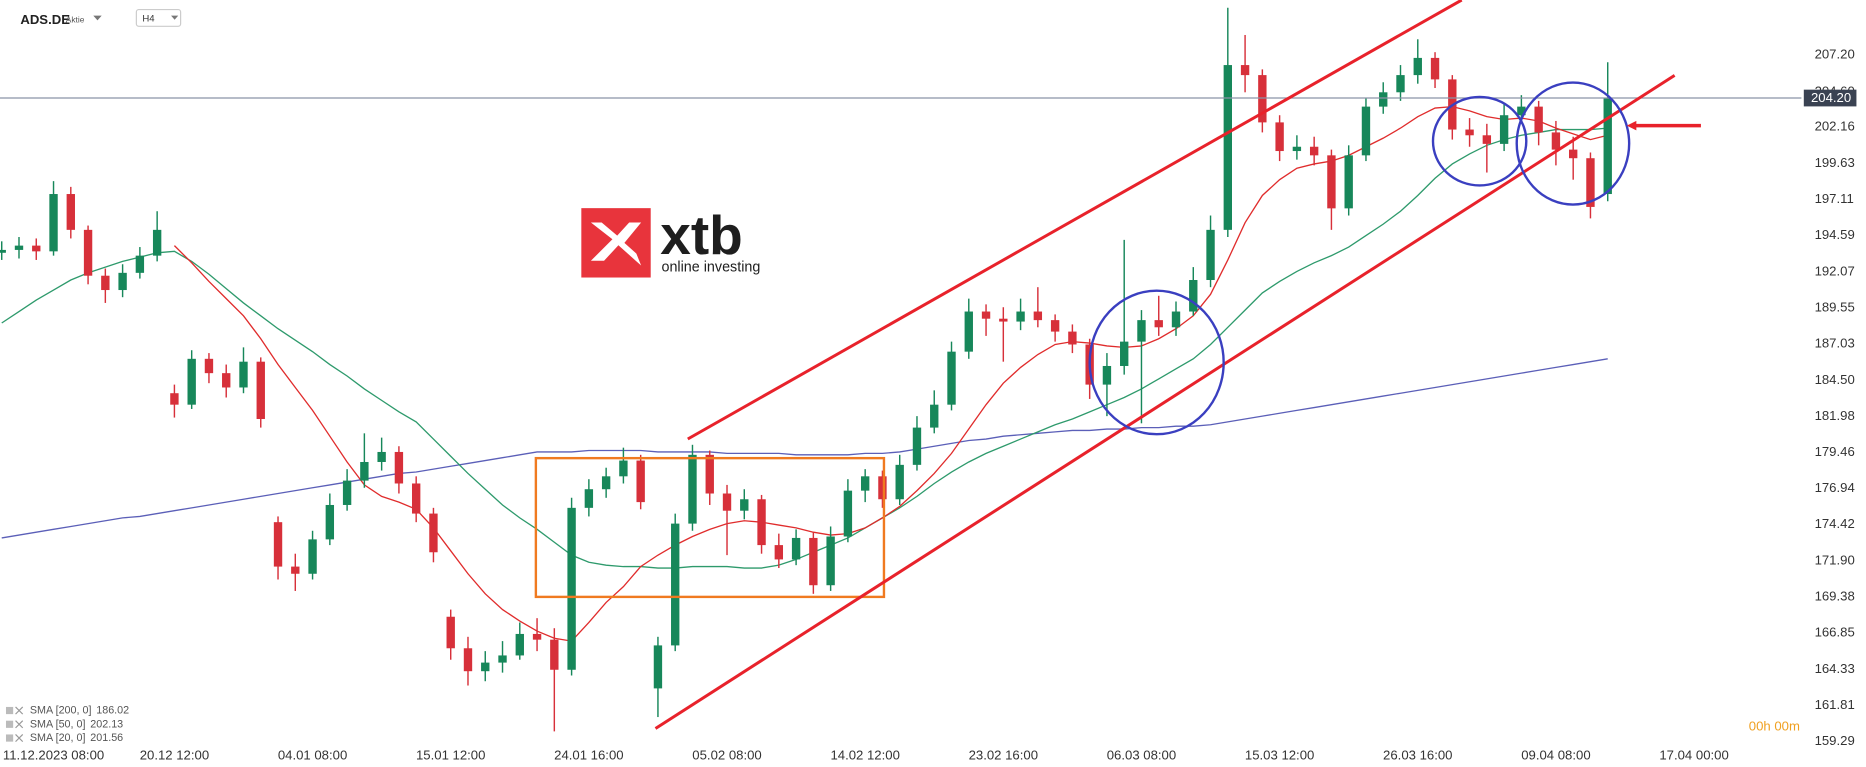 The height and width of the screenshot is (767, 1866). What do you see at coordinates (97, 18) in the screenshot?
I see `symbol-dropdown` at bounding box center [97, 18].